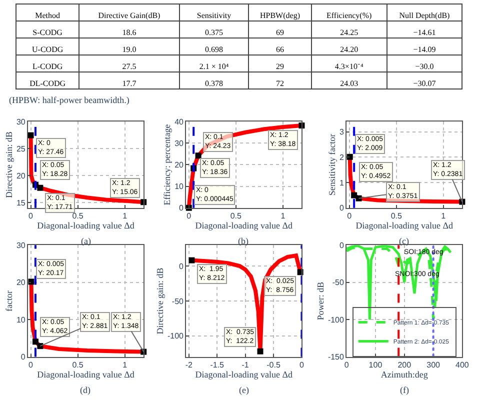 This screenshot has width=481, height=401. Describe the element at coordinates (47, 32) in the screenshot. I see `text: S-CODG` at that location.